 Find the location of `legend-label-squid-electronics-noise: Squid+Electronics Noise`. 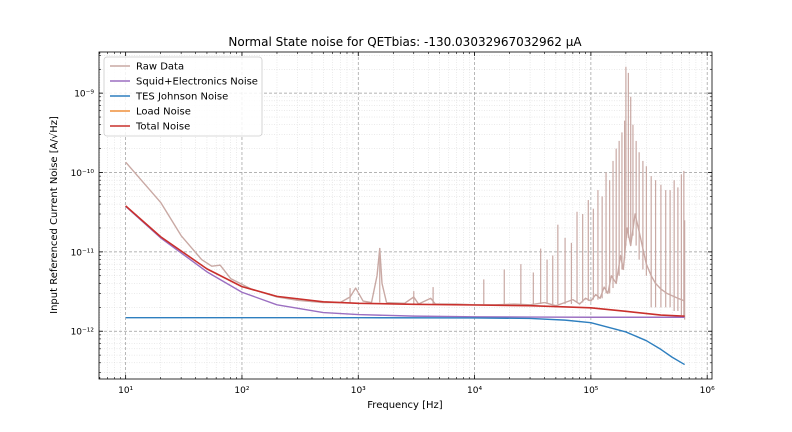

legend-label-squid-electronics-noise: Squid+Electronics Noise is located at coordinates (197, 82).